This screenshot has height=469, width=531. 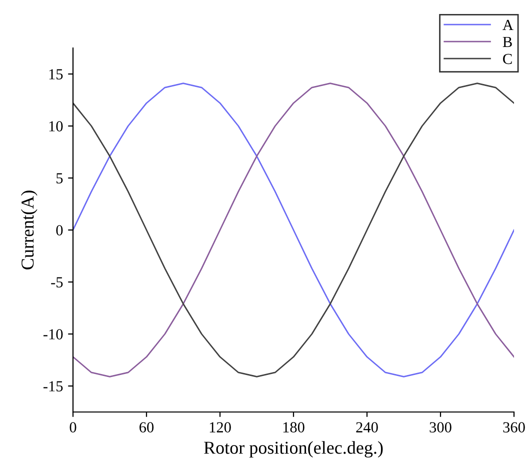 What do you see at coordinates (508, 25) in the screenshot?
I see `legend-label: A` at bounding box center [508, 25].